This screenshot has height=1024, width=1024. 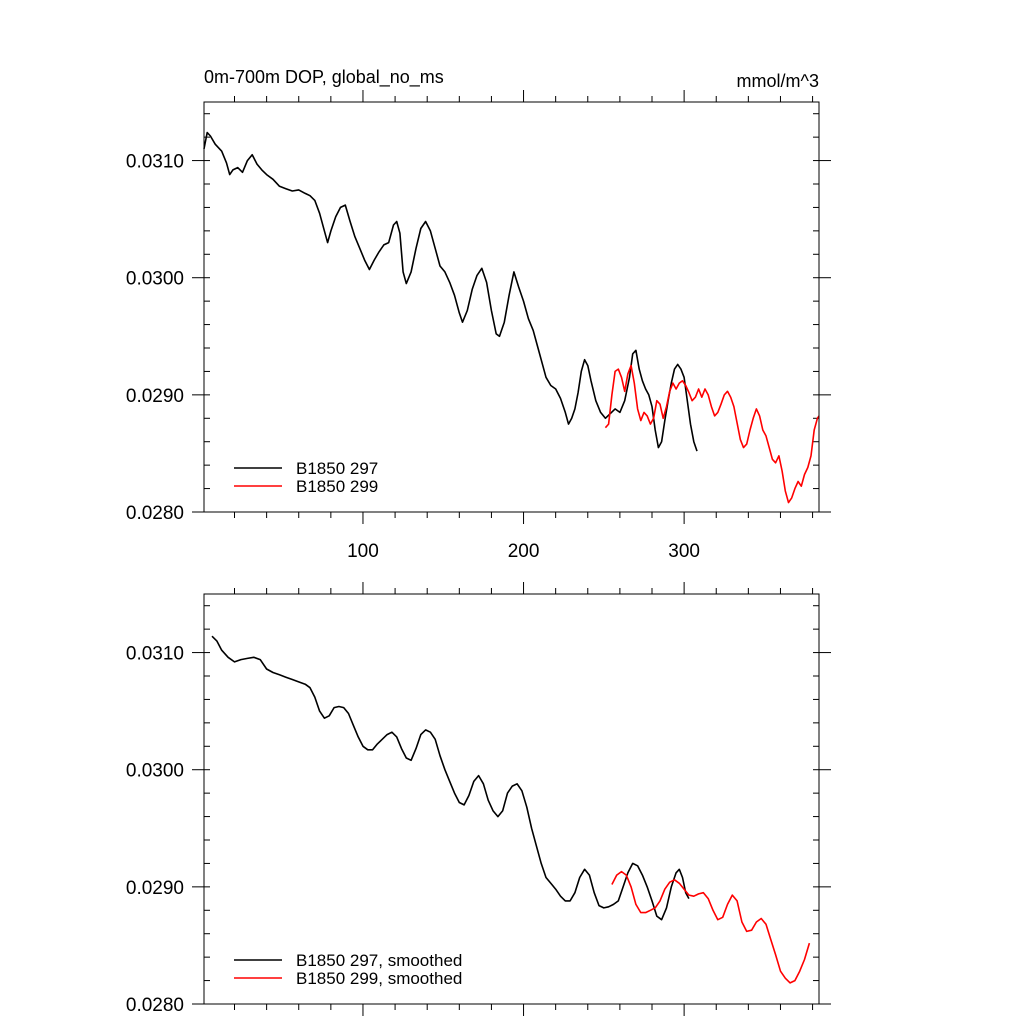 What do you see at coordinates (778, 81) in the screenshot?
I see `top-panel-units: mmol/m^3` at bounding box center [778, 81].